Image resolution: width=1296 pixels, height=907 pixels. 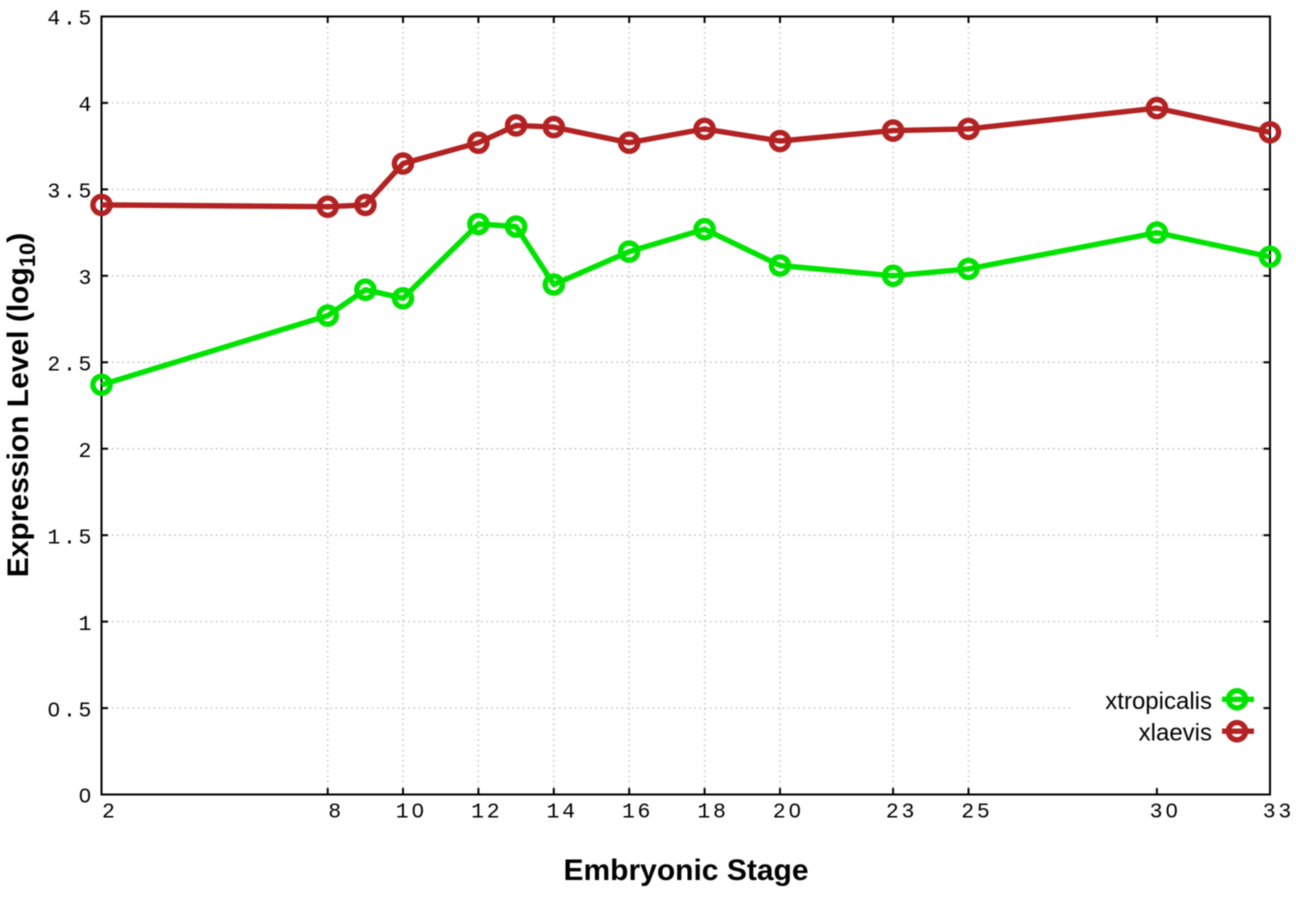 I want to click on svg-text: xlaevis, so click(x=1175, y=733).